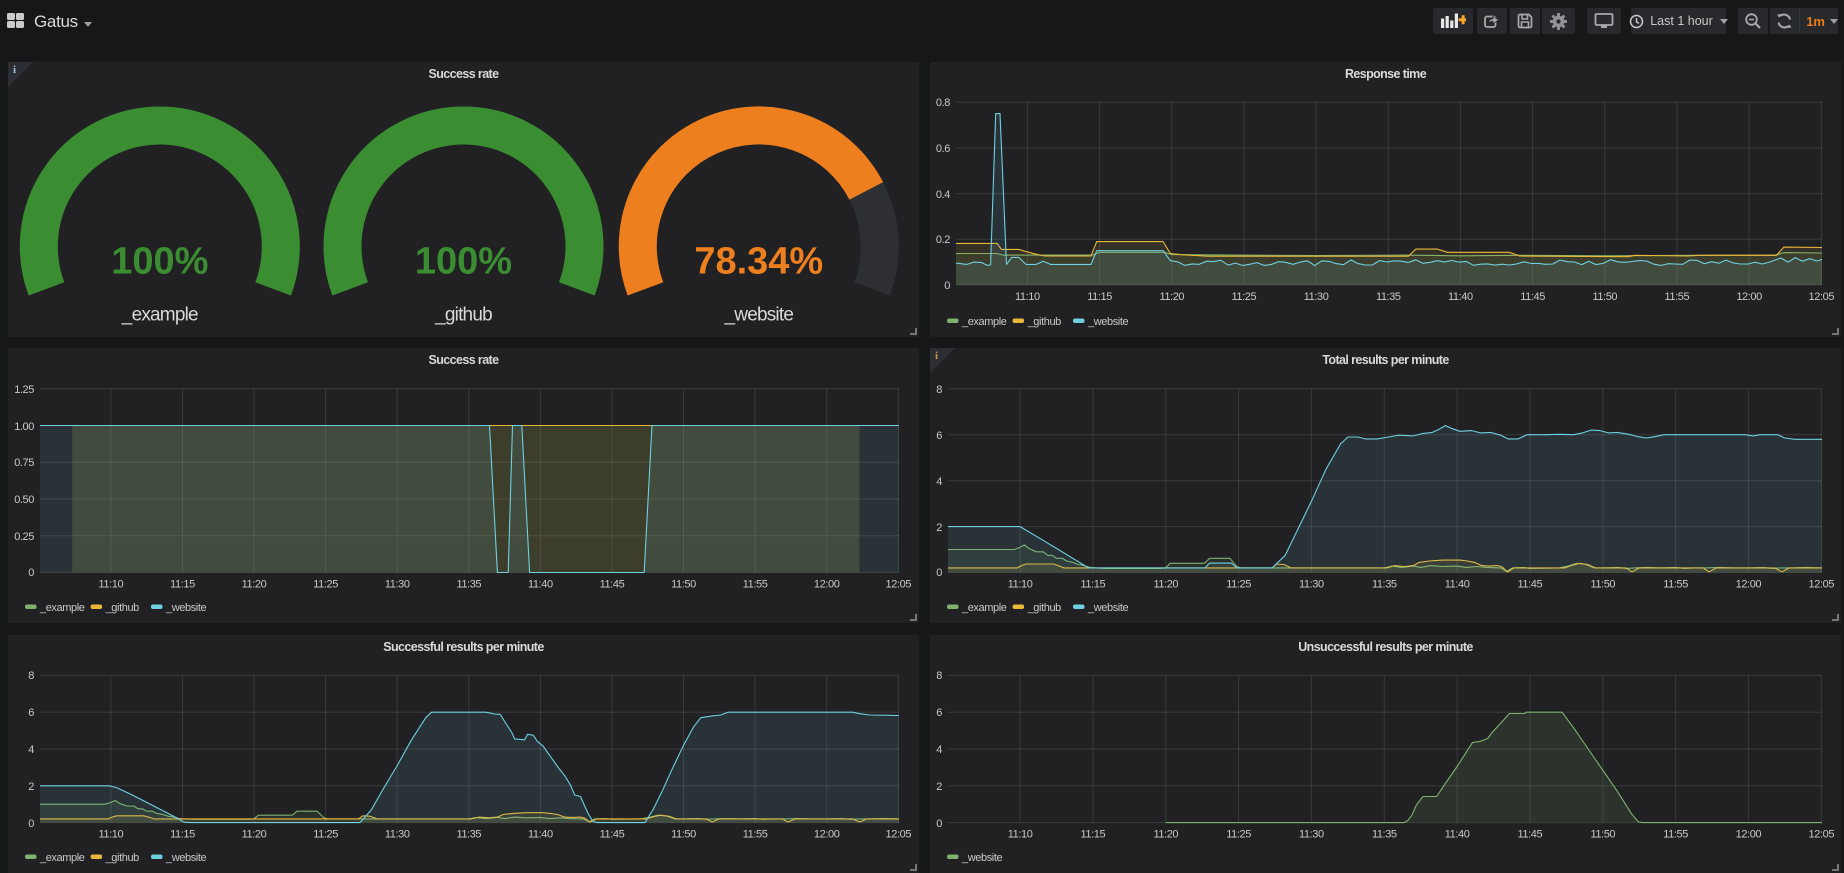  What do you see at coordinates (943, 240) in the screenshot?
I see `svg-text: 0.2` at bounding box center [943, 240].